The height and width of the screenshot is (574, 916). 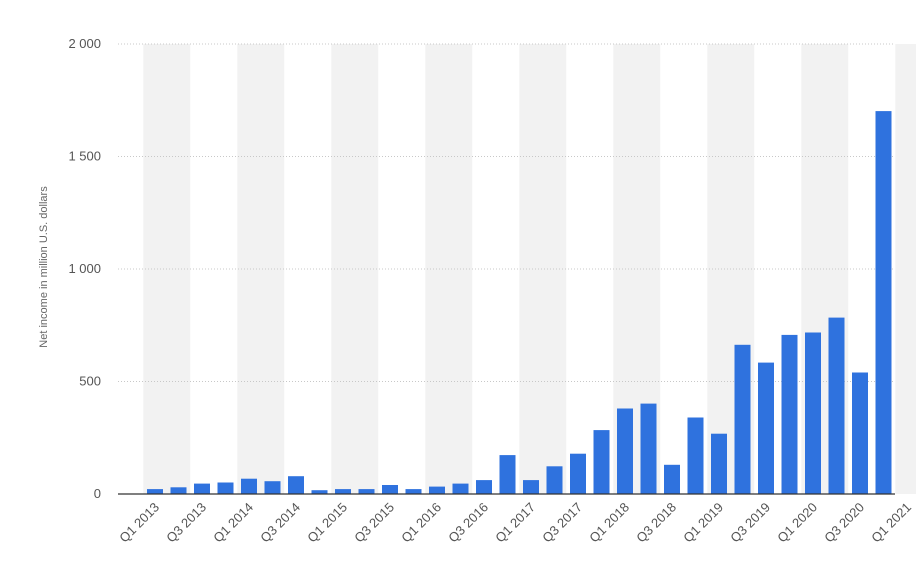 What do you see at coordinates (703, 523) in the screenshot?
I see `x-tick-label: Q1 2019` at bounding box center [703, 523].